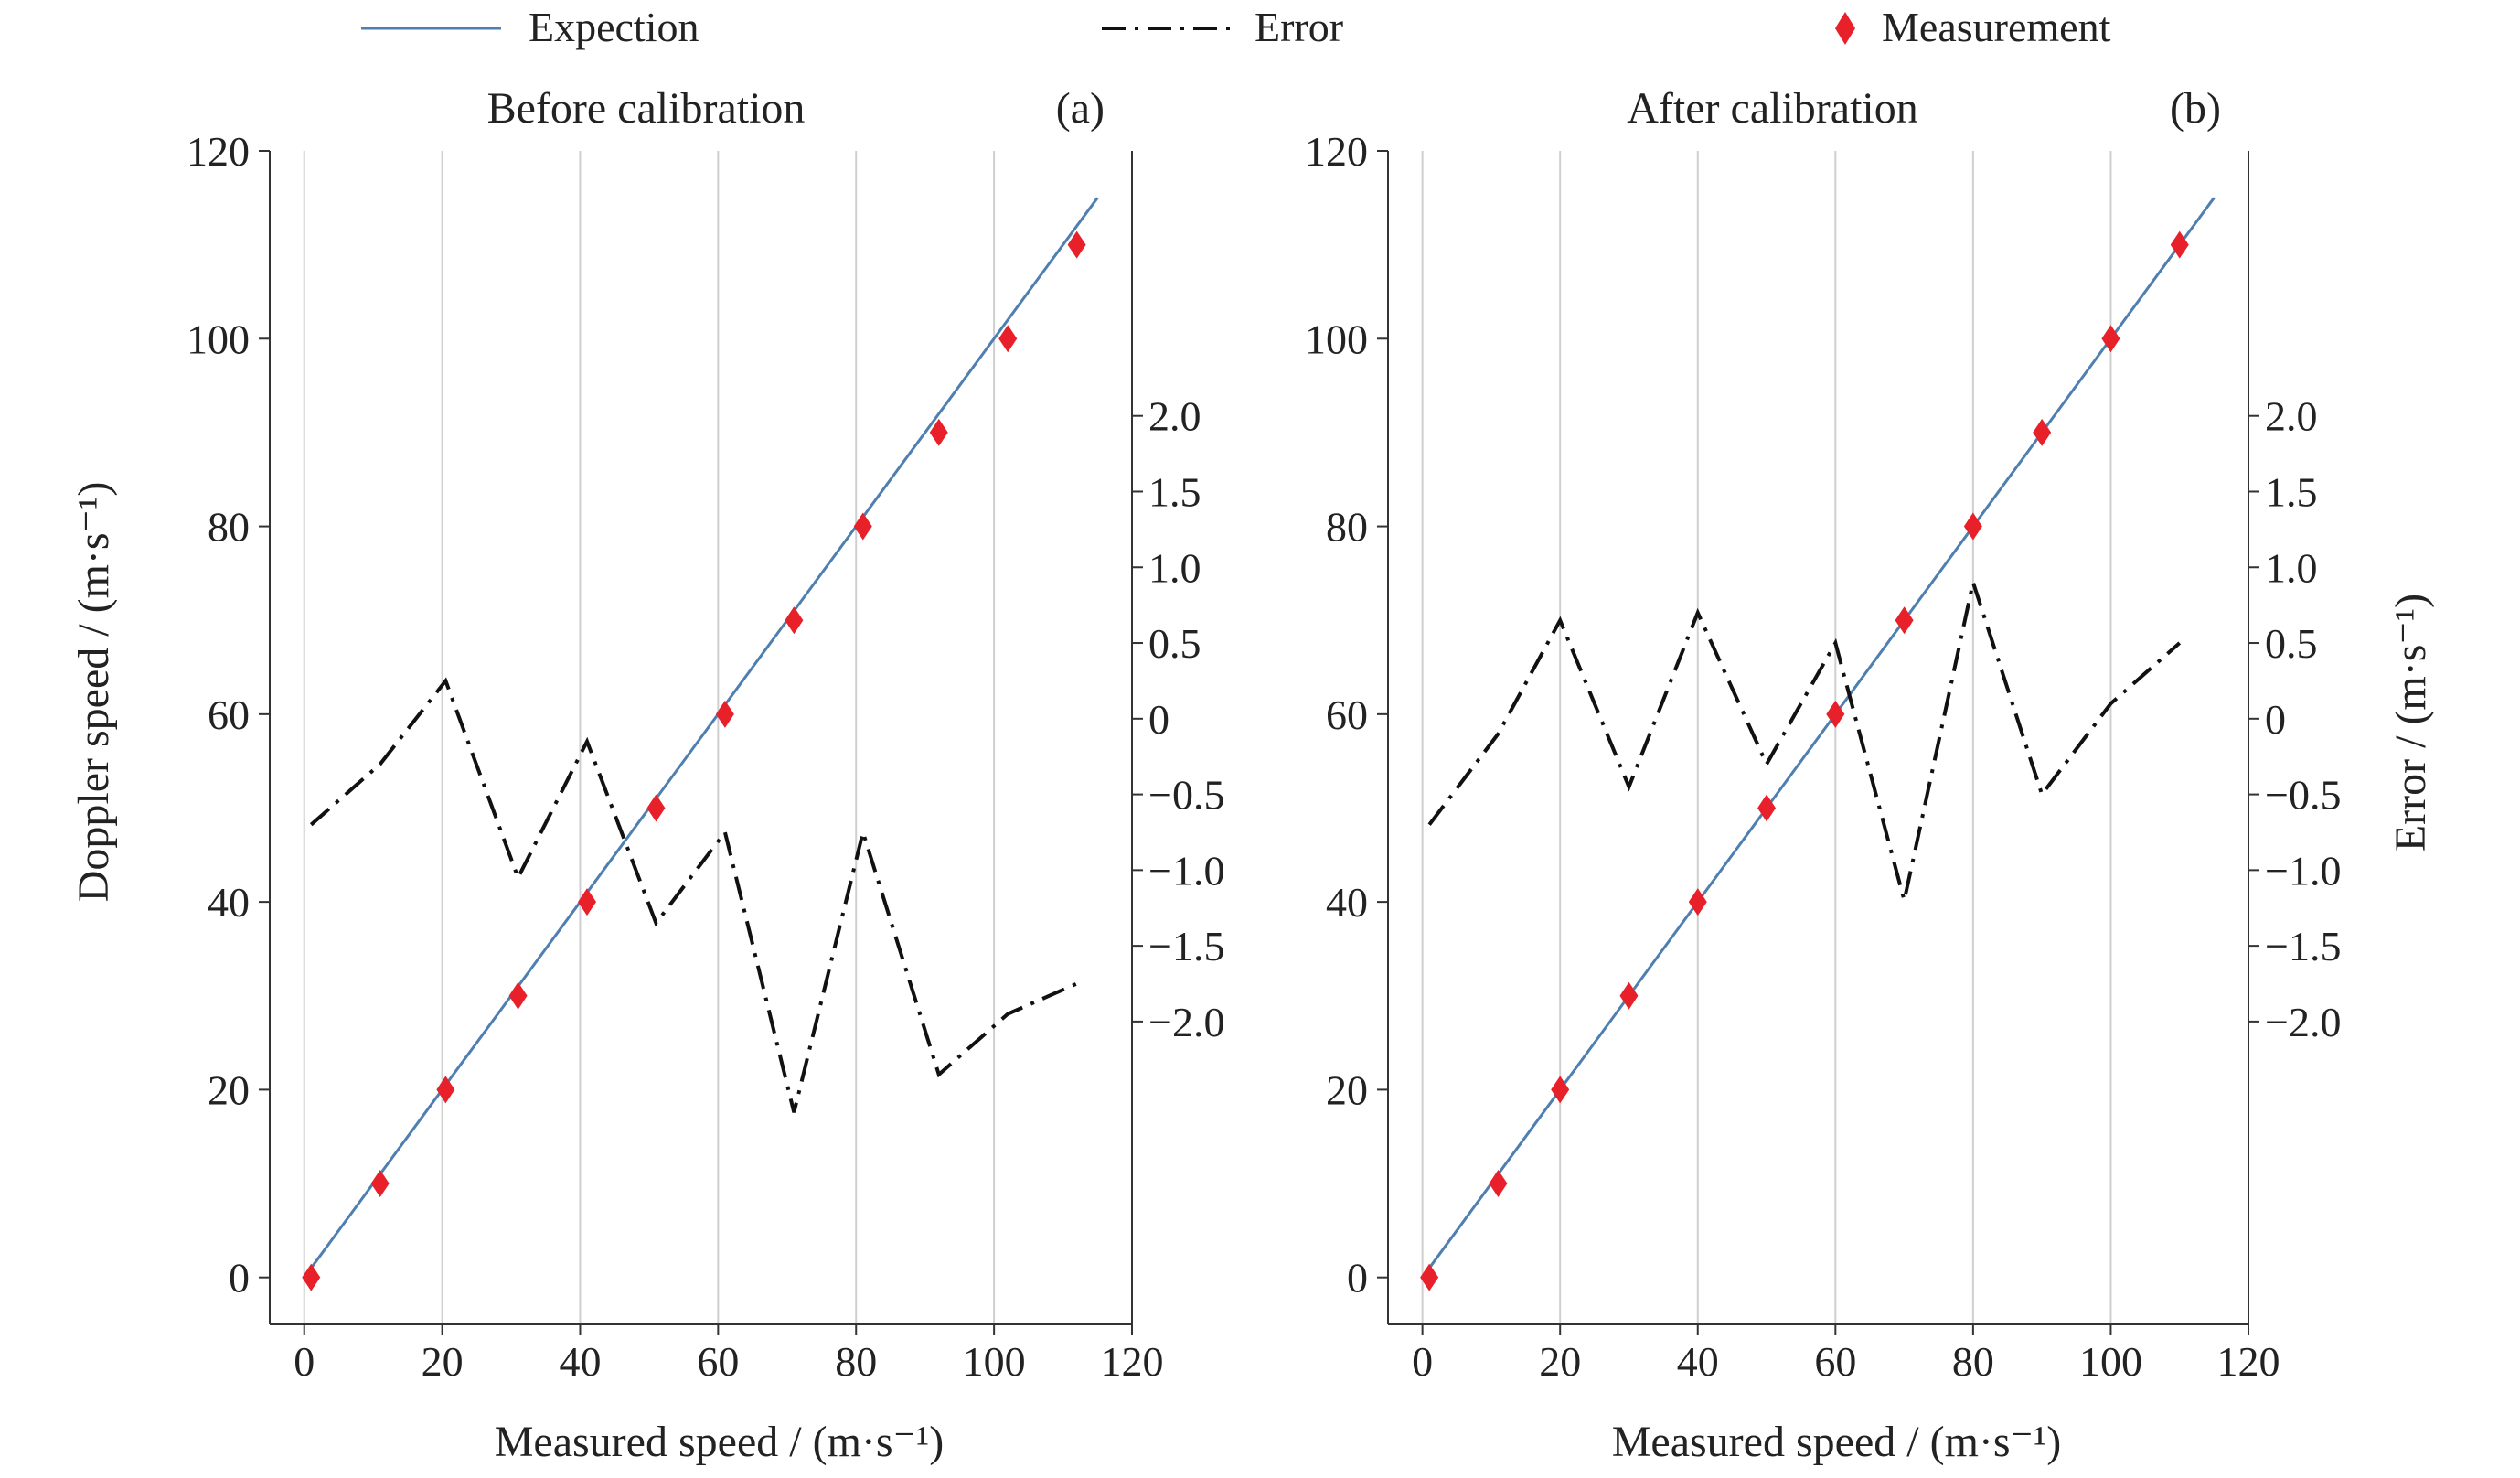 This screenshot has height=1478, width=2520. Describe the element at coordinates (1236, 27) in the screenshot. I see `legend: Expection Error Measurement` at that location.